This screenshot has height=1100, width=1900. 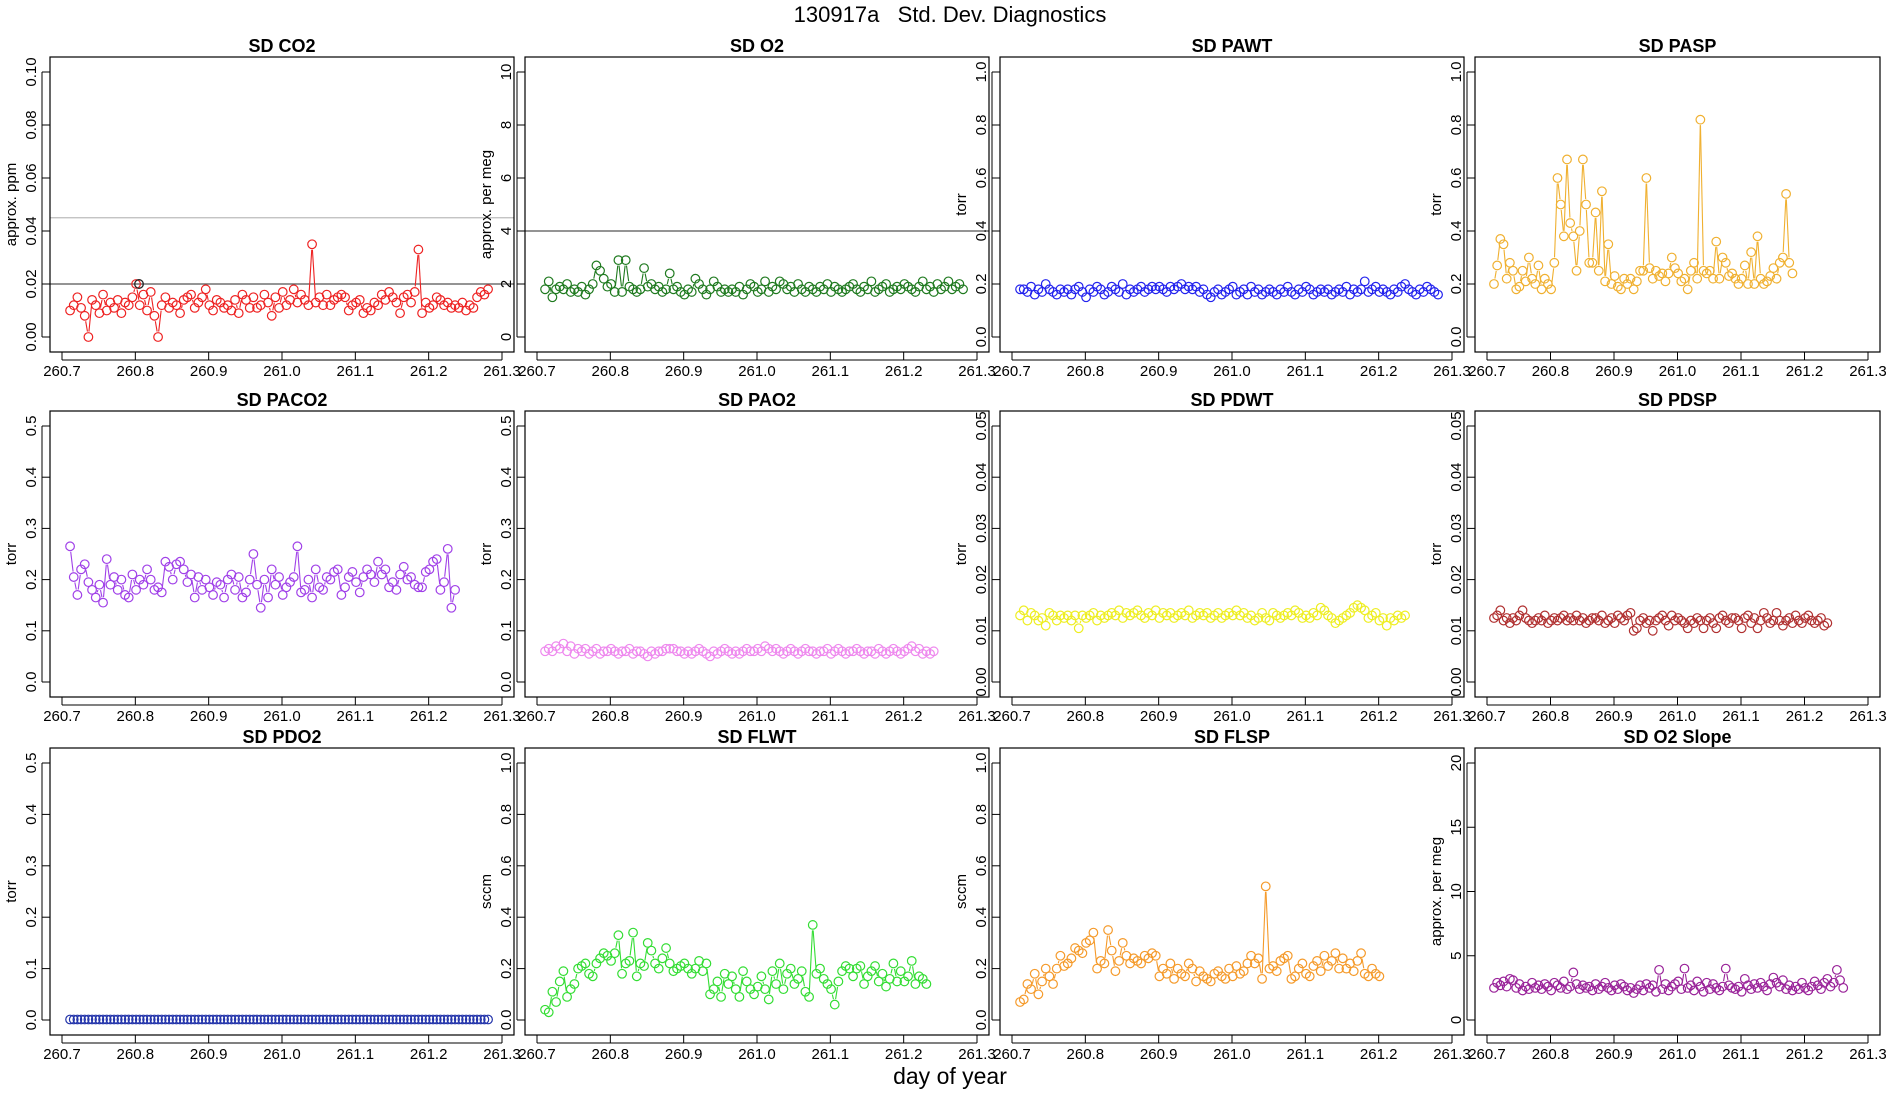 What do you see at coordinates (1232, 204) in the screenshot?
I see `plot-frame` at bounding box center [1232, 204].